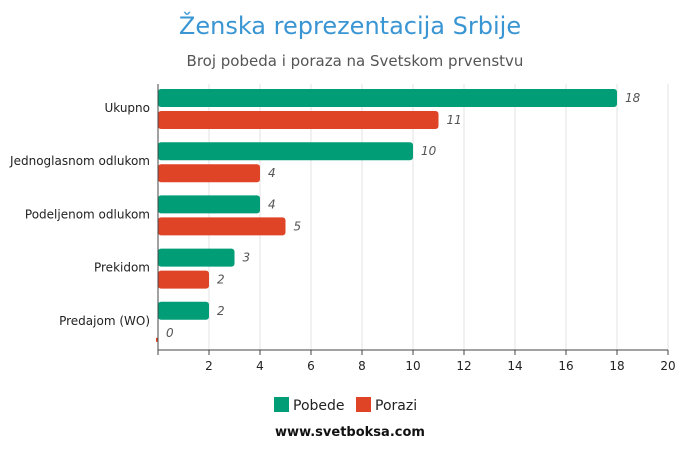  What do you see at coordinates (667, 366) in the screenshot?
I see `x-tick-label: 20` at bounding box center [667, 366].